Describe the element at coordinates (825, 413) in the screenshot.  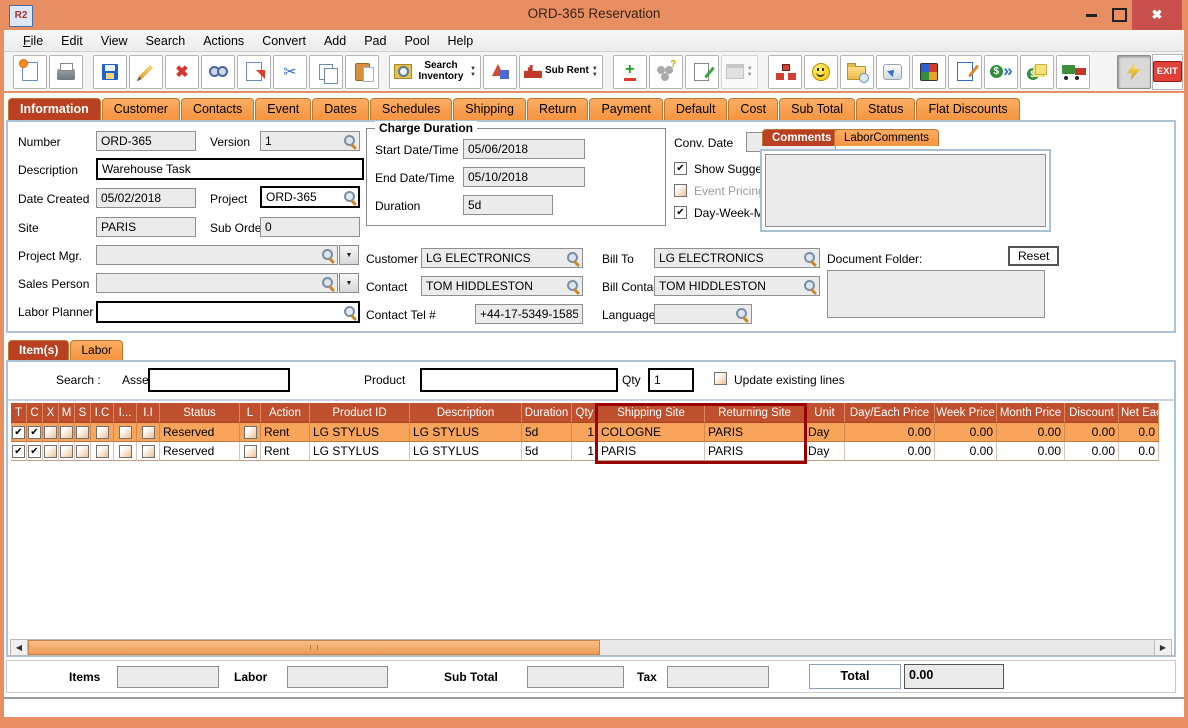
I see `col-unit: Unit` at that location.